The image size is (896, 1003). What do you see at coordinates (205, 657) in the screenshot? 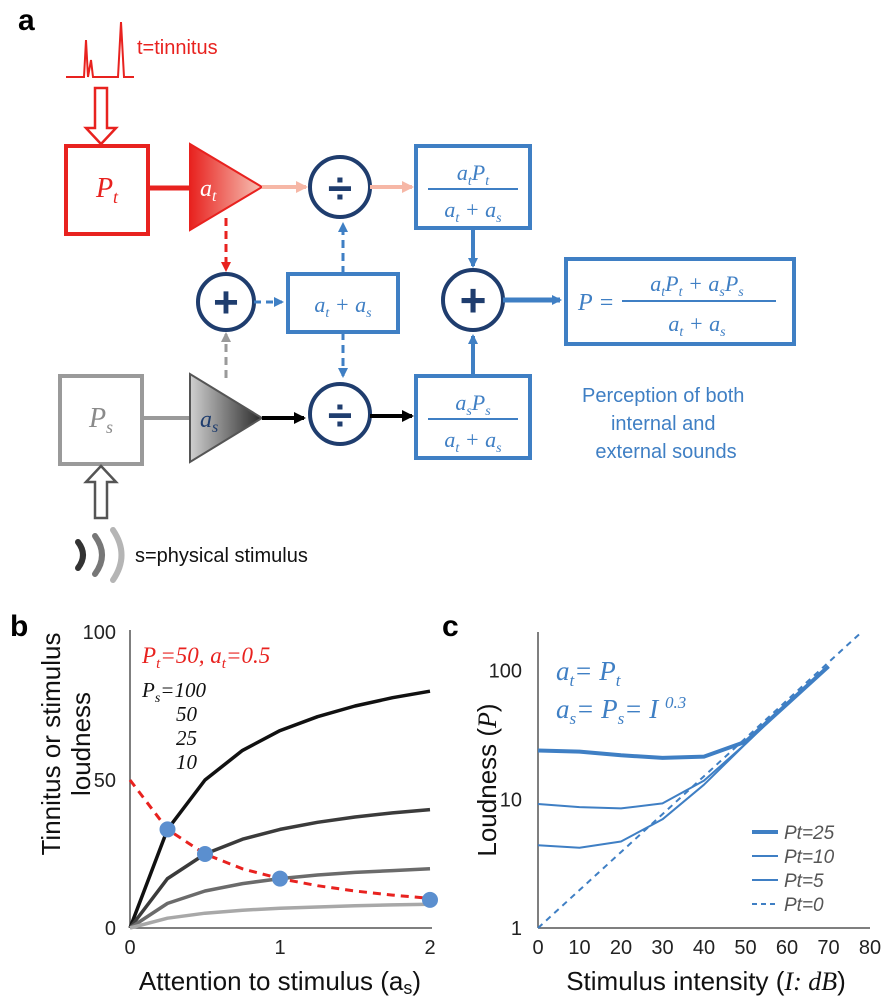
I see `panel-b-red-annotation: Pt=50, at=0.5` at bounding box center [205, 657].